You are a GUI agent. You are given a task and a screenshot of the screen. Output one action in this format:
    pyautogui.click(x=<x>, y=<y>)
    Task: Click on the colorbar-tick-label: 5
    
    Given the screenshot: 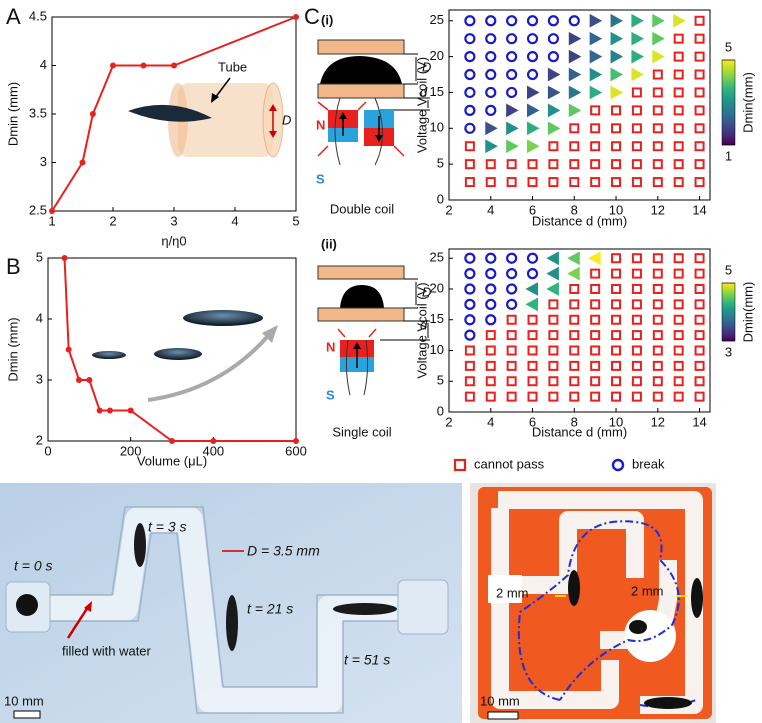 What is the action you would take?
    pyautogui.click(x=728, y=46)
    